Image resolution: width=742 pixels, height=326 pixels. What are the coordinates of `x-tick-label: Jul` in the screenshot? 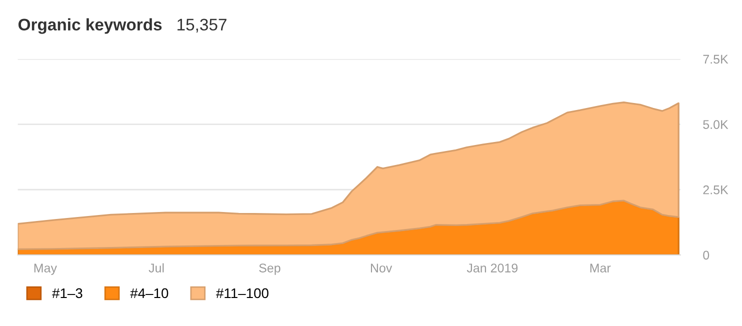 It's located at (156, 267).